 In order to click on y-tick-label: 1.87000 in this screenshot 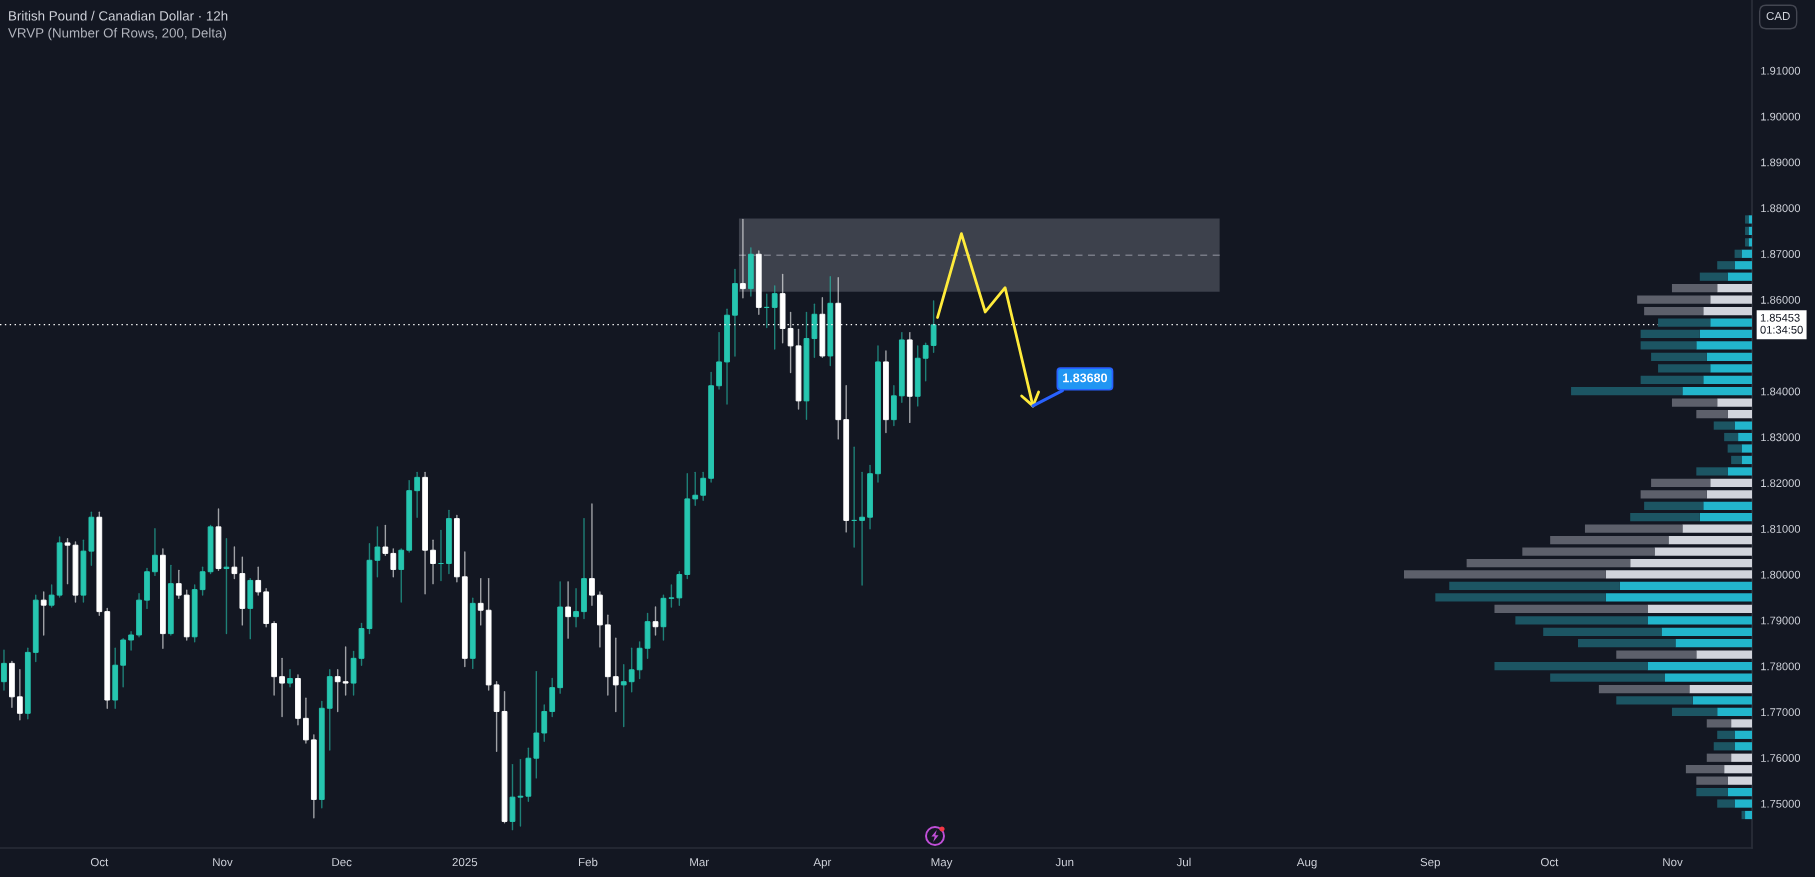, I will do `click(1781, 254)`.